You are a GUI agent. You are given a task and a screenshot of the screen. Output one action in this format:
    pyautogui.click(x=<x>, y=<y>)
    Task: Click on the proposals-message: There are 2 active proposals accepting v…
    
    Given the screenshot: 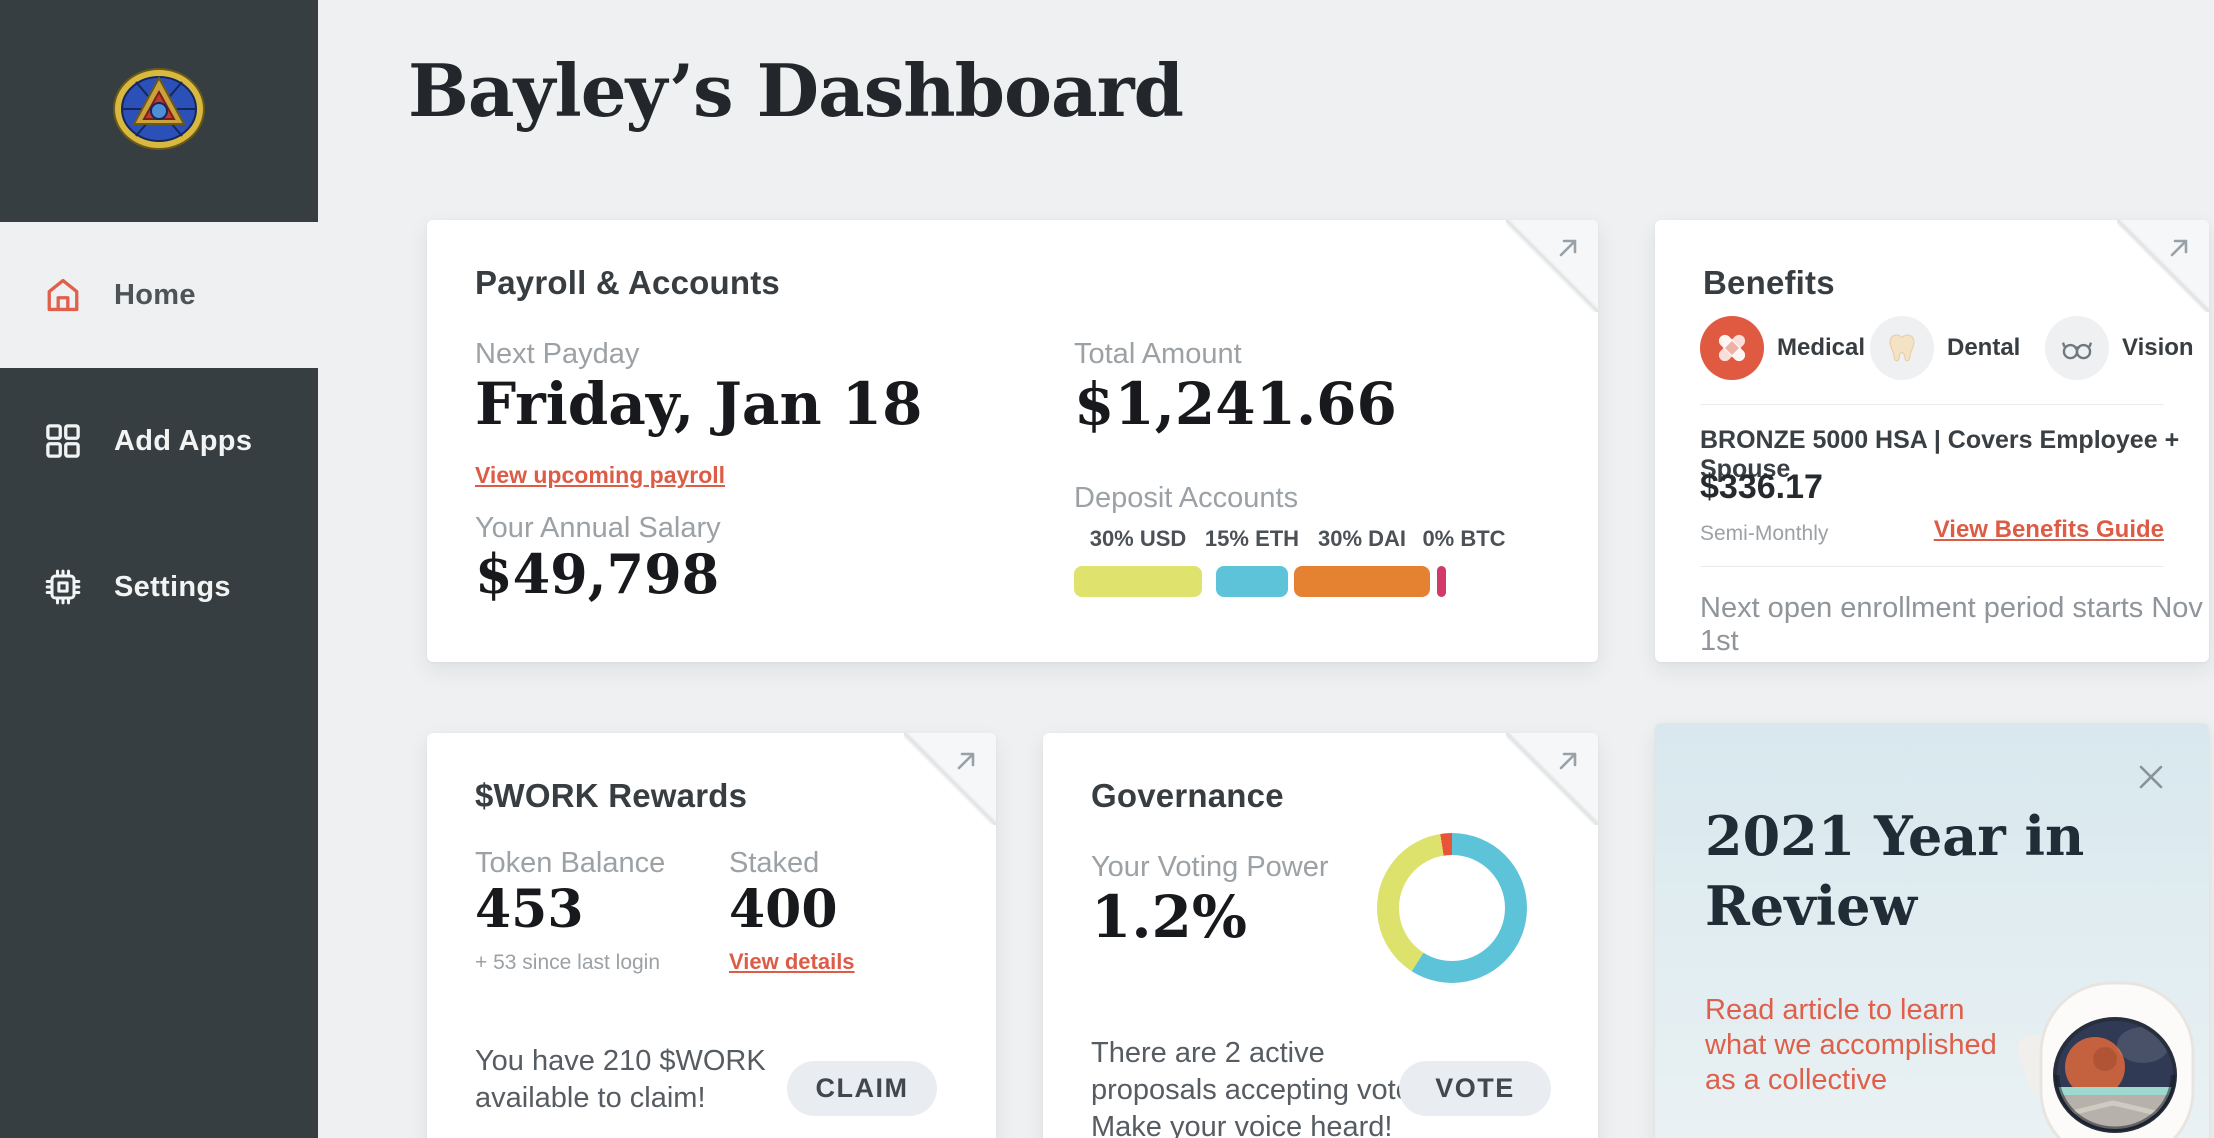 What is the action you would take?
    pyautogui.click(x=1263, y=1087)
    